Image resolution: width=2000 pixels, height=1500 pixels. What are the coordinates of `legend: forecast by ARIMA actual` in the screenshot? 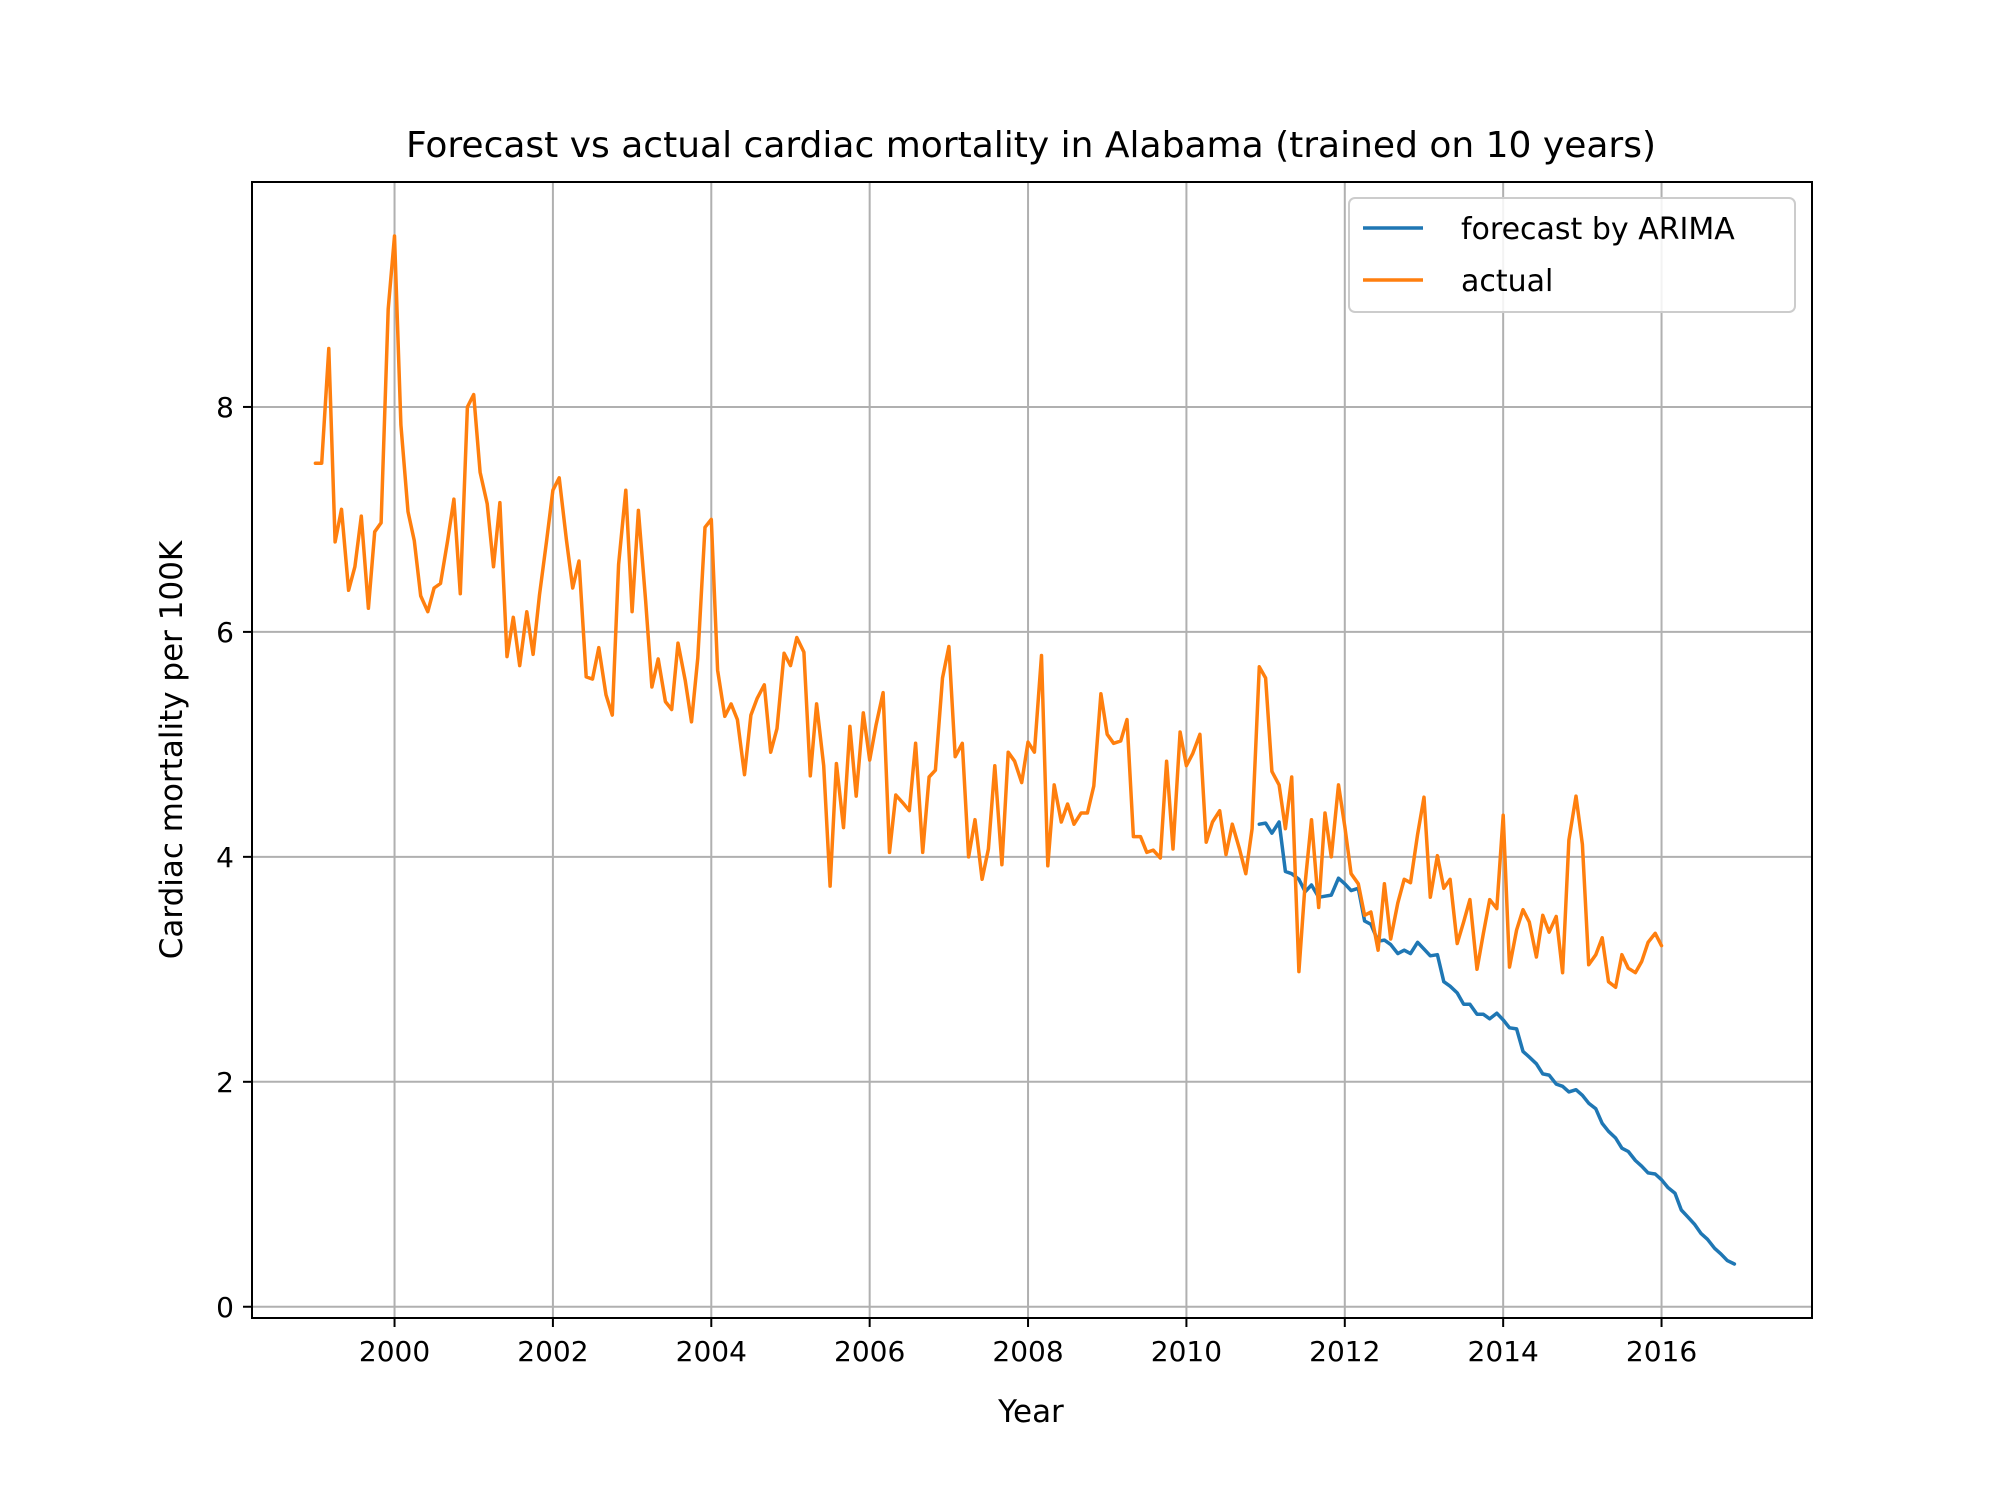 It's located at (1572, 255).